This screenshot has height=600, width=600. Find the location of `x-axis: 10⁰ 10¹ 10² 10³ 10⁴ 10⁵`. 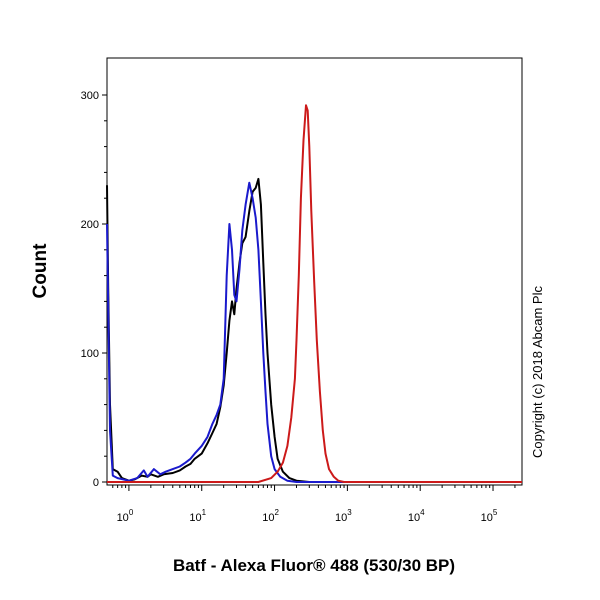

x-axis: 10⁰ 10¹ 10² 10³ 10⁴ 10⁵ is located at coordinates (314, 504).